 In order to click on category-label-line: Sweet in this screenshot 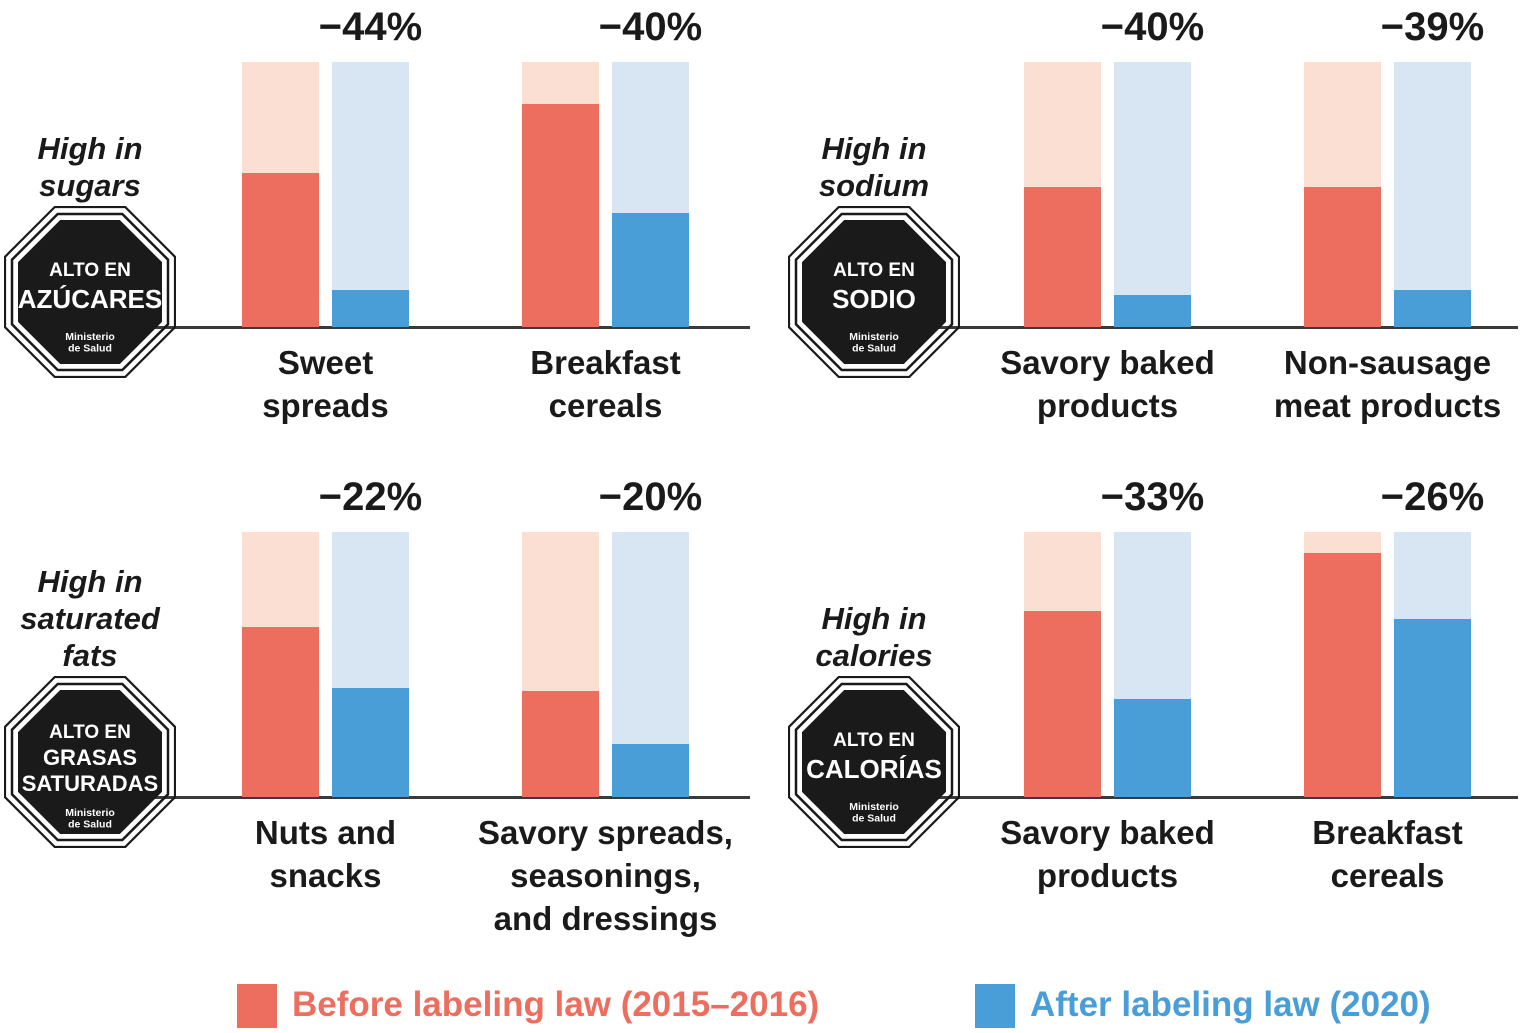, I will do `click(325, 362)`.